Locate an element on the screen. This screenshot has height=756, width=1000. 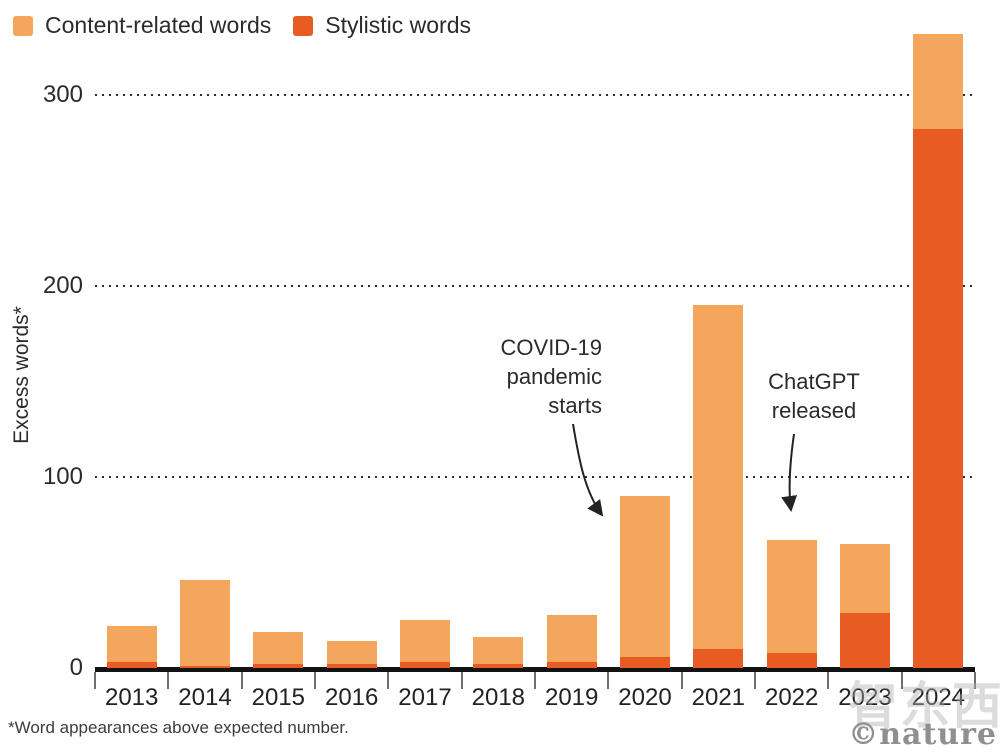
bar-segment-content-2018 is located at coordinates (498, 651).